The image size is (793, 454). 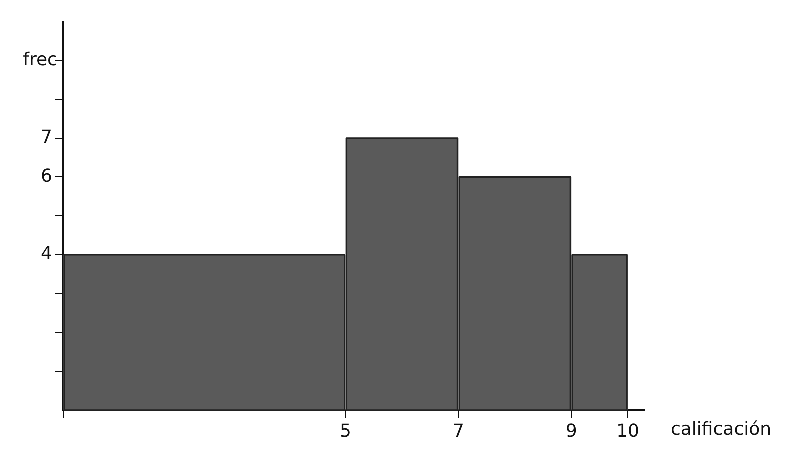 What do you see at coordinates (721, 429) in the screenshot?
I see `x-axis-title: calificación` at bounding box center [721, 429].